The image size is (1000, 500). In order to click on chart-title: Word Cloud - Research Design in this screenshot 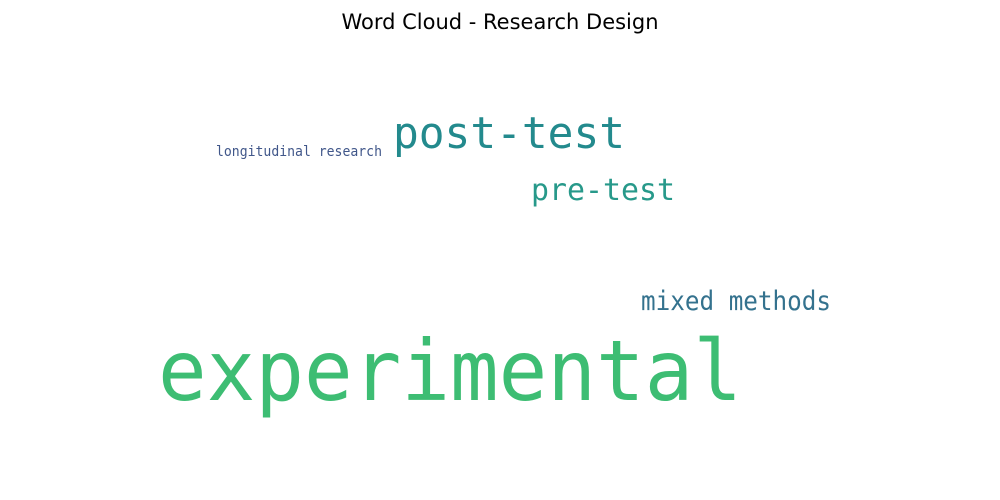, I will do `click(500, 22)`.